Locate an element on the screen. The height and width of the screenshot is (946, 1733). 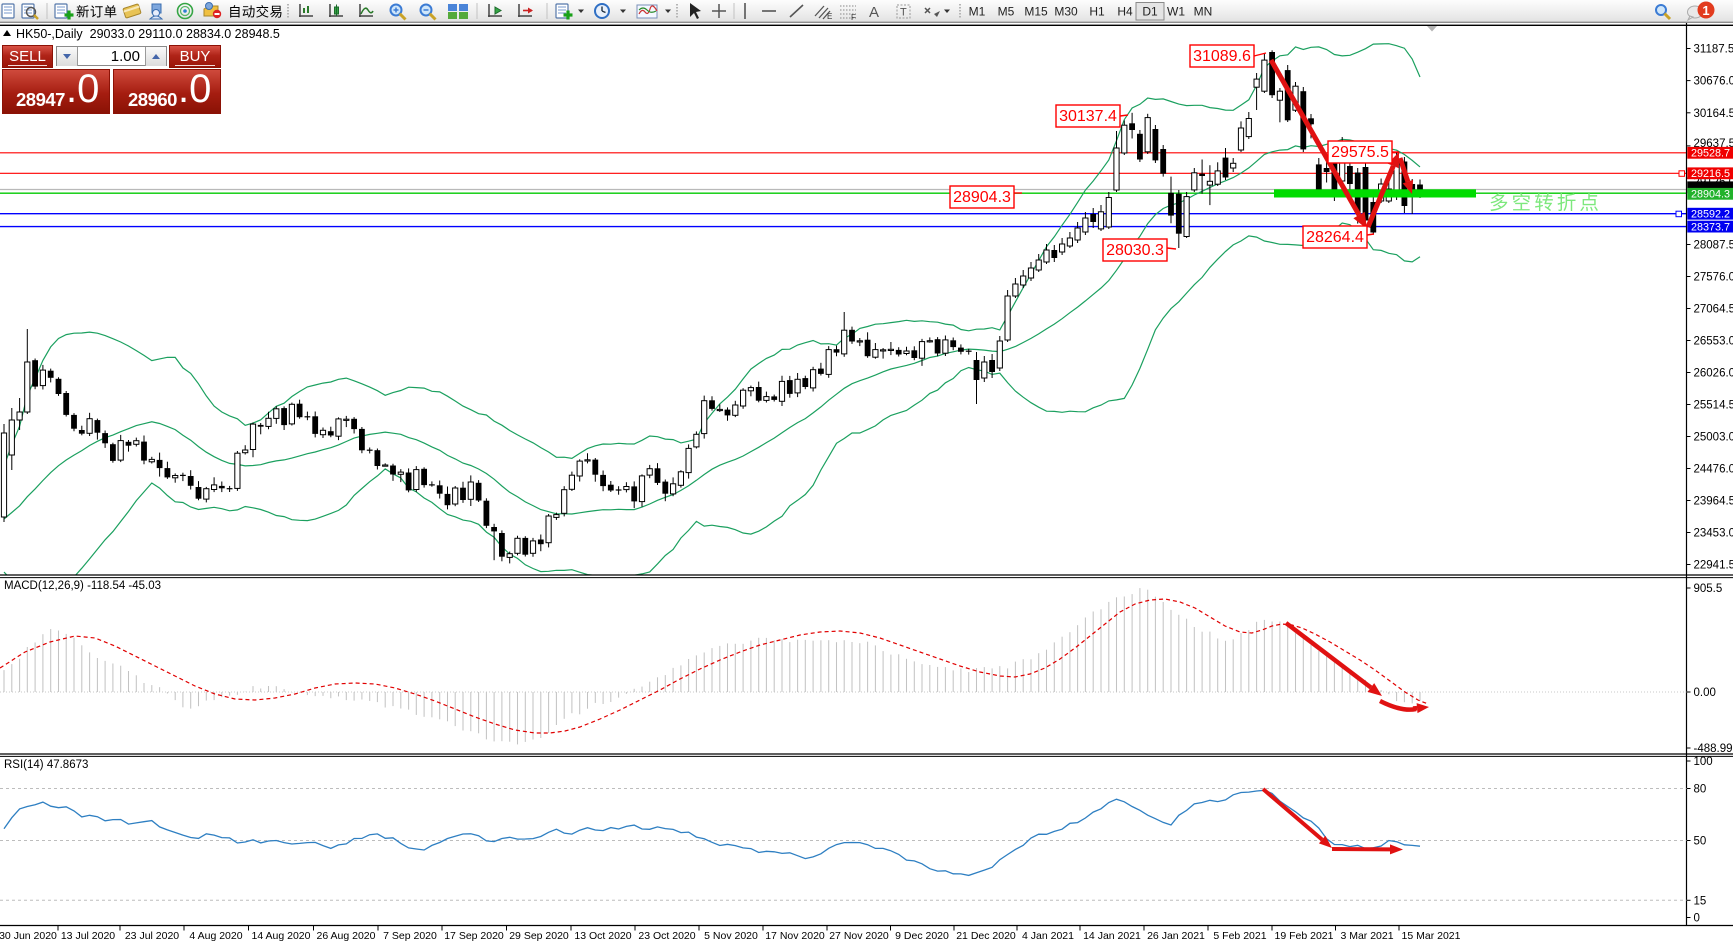
svg-text: 7 Sep 2020 is located at coordinates (410, 936).